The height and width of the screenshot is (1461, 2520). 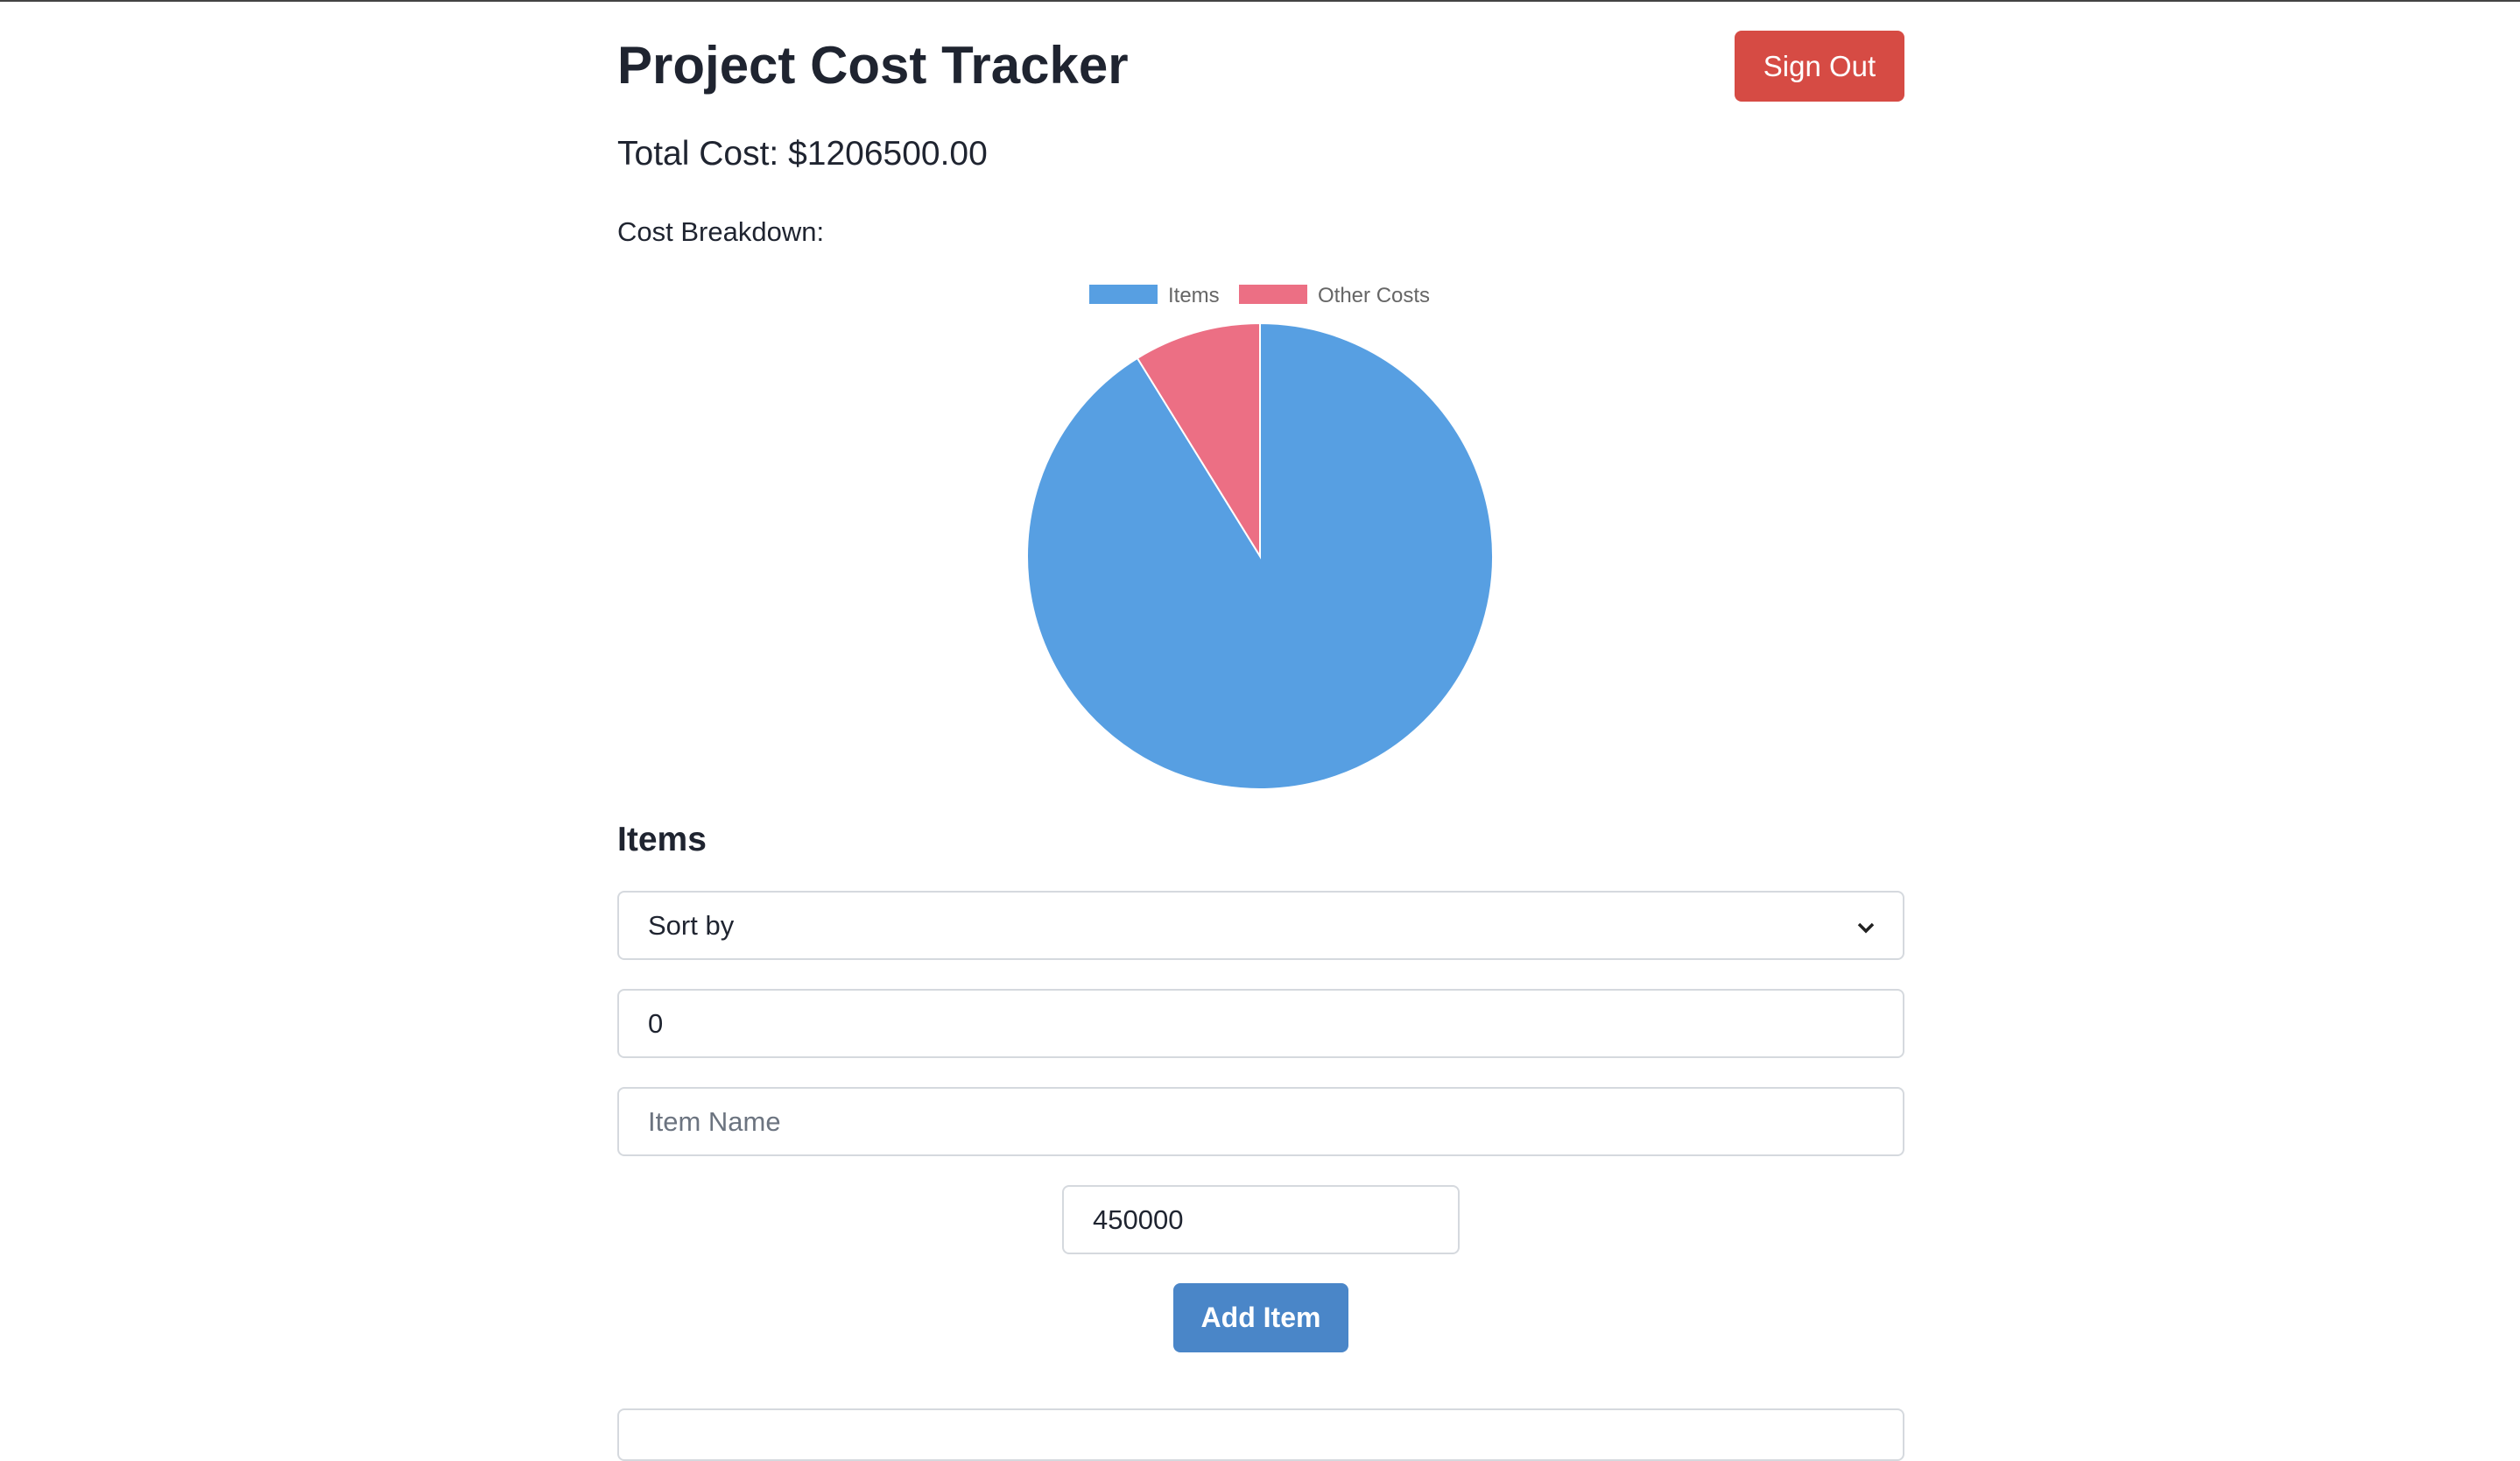 I want to click on legend-label: Items, so click(x=1194, y=295).